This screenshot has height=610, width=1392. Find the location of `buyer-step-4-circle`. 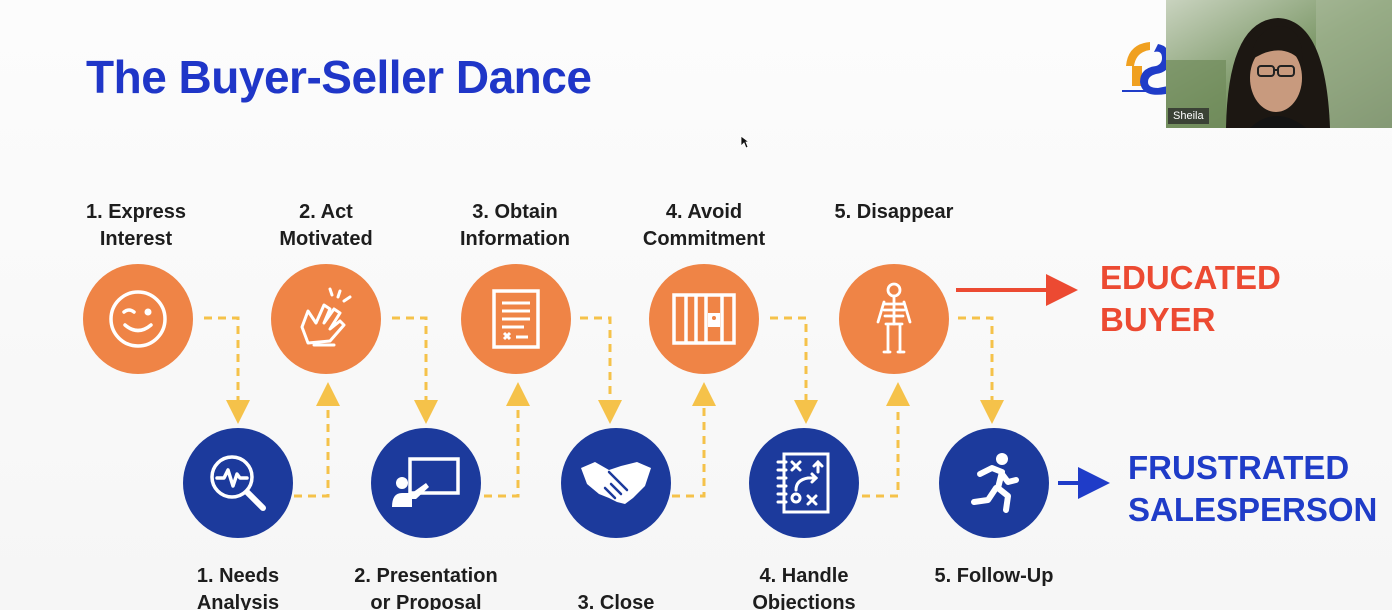

buyer-step-4-circle is located at coordinates (704, 319).